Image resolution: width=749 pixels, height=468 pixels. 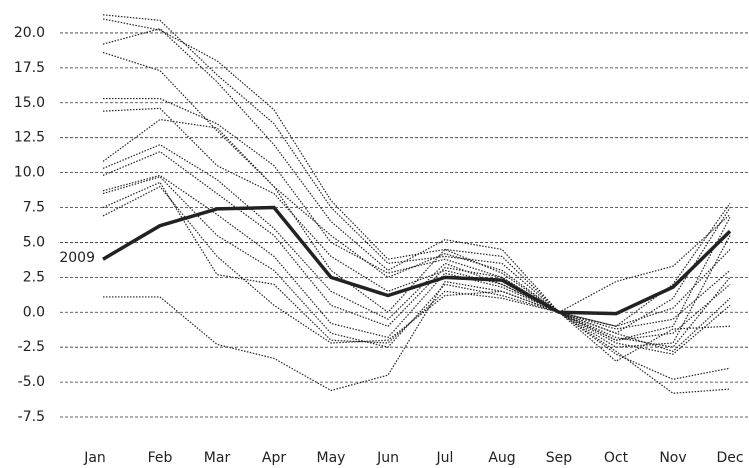 What do you see at coordinates (445, 458) in the screenshot?
I see `x-tick-label: Jul` at bounding box center [445, 458].